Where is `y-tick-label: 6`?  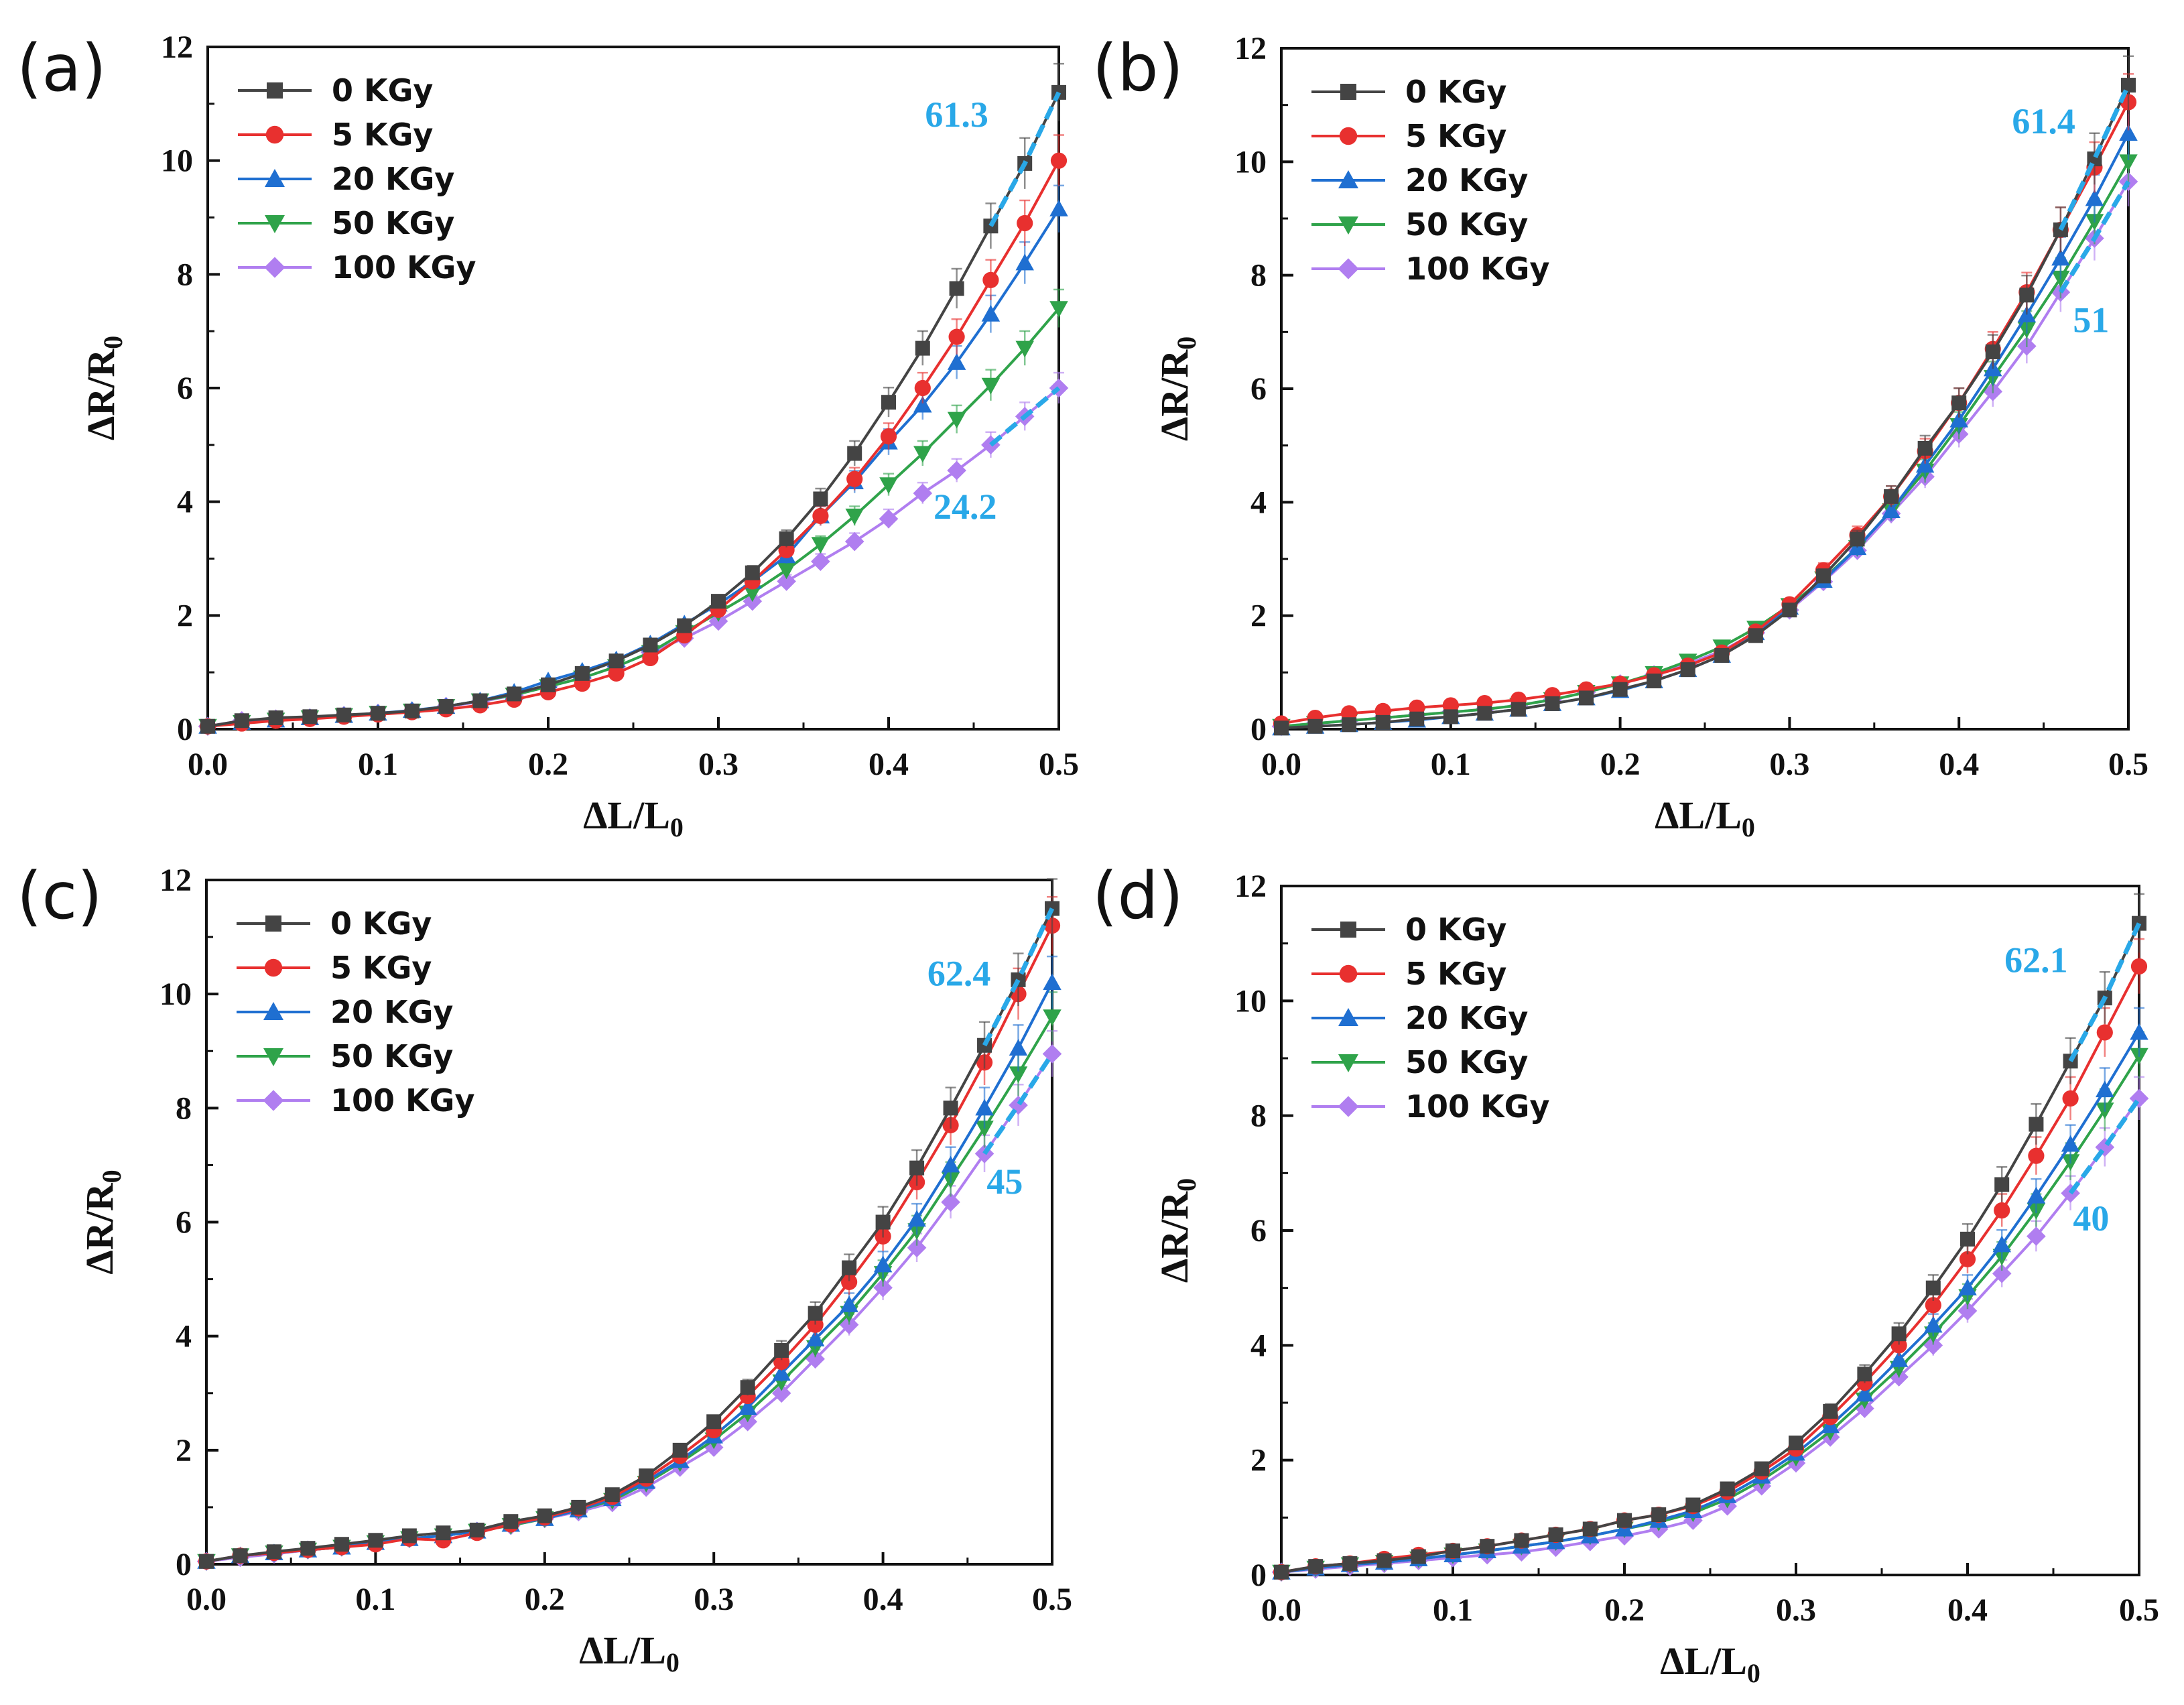 y-tick-label: 6 is located at coordinates (184, 1223).